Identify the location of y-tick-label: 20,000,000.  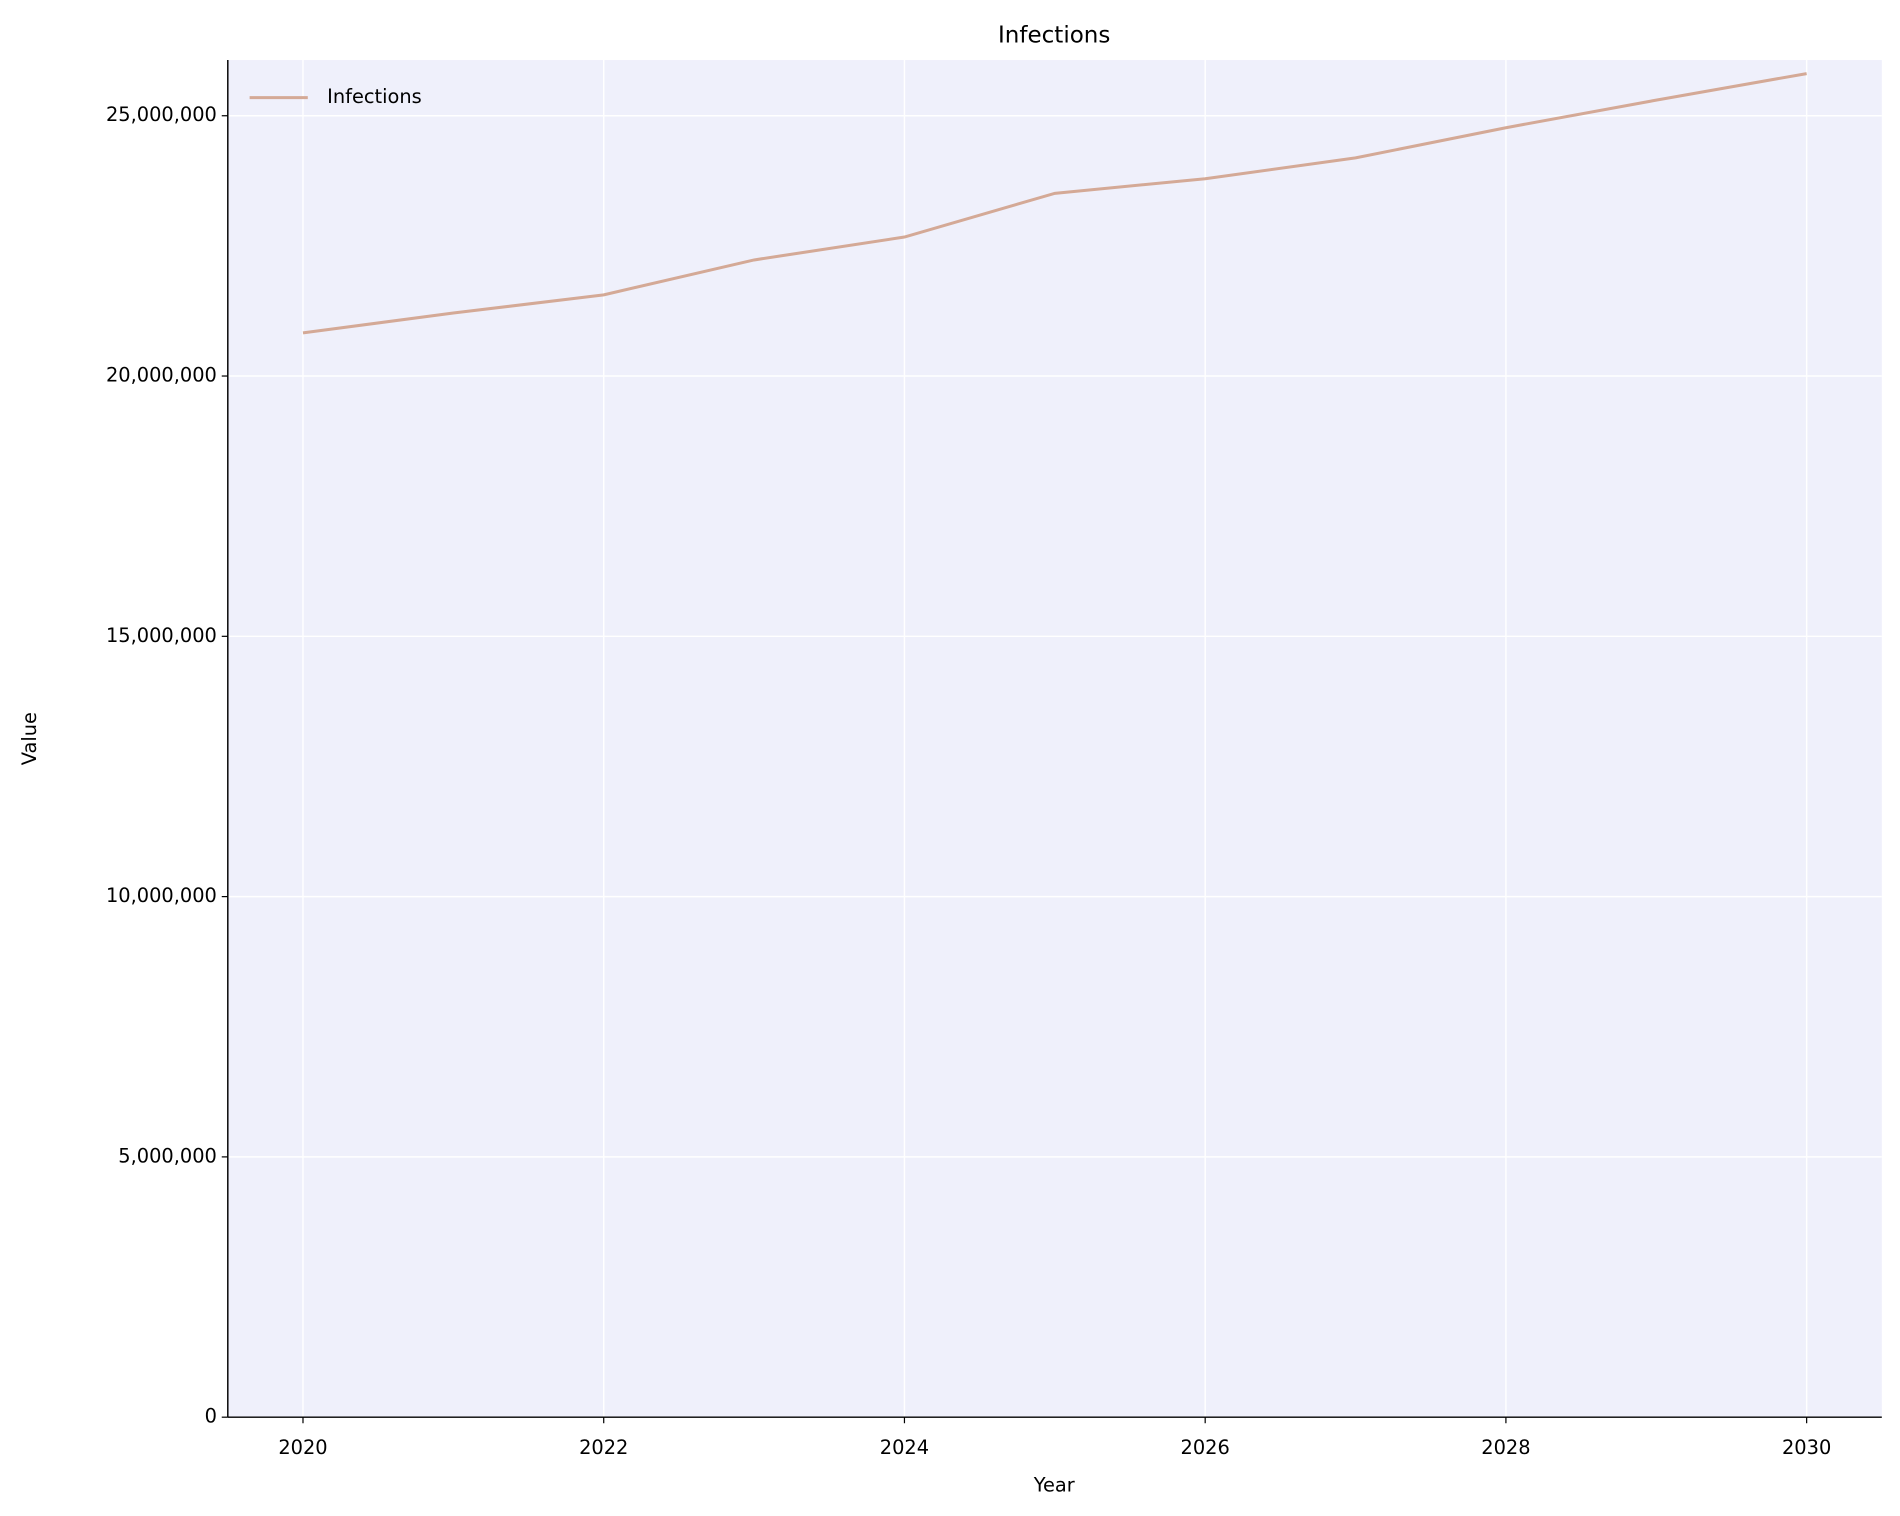
(161, 375).